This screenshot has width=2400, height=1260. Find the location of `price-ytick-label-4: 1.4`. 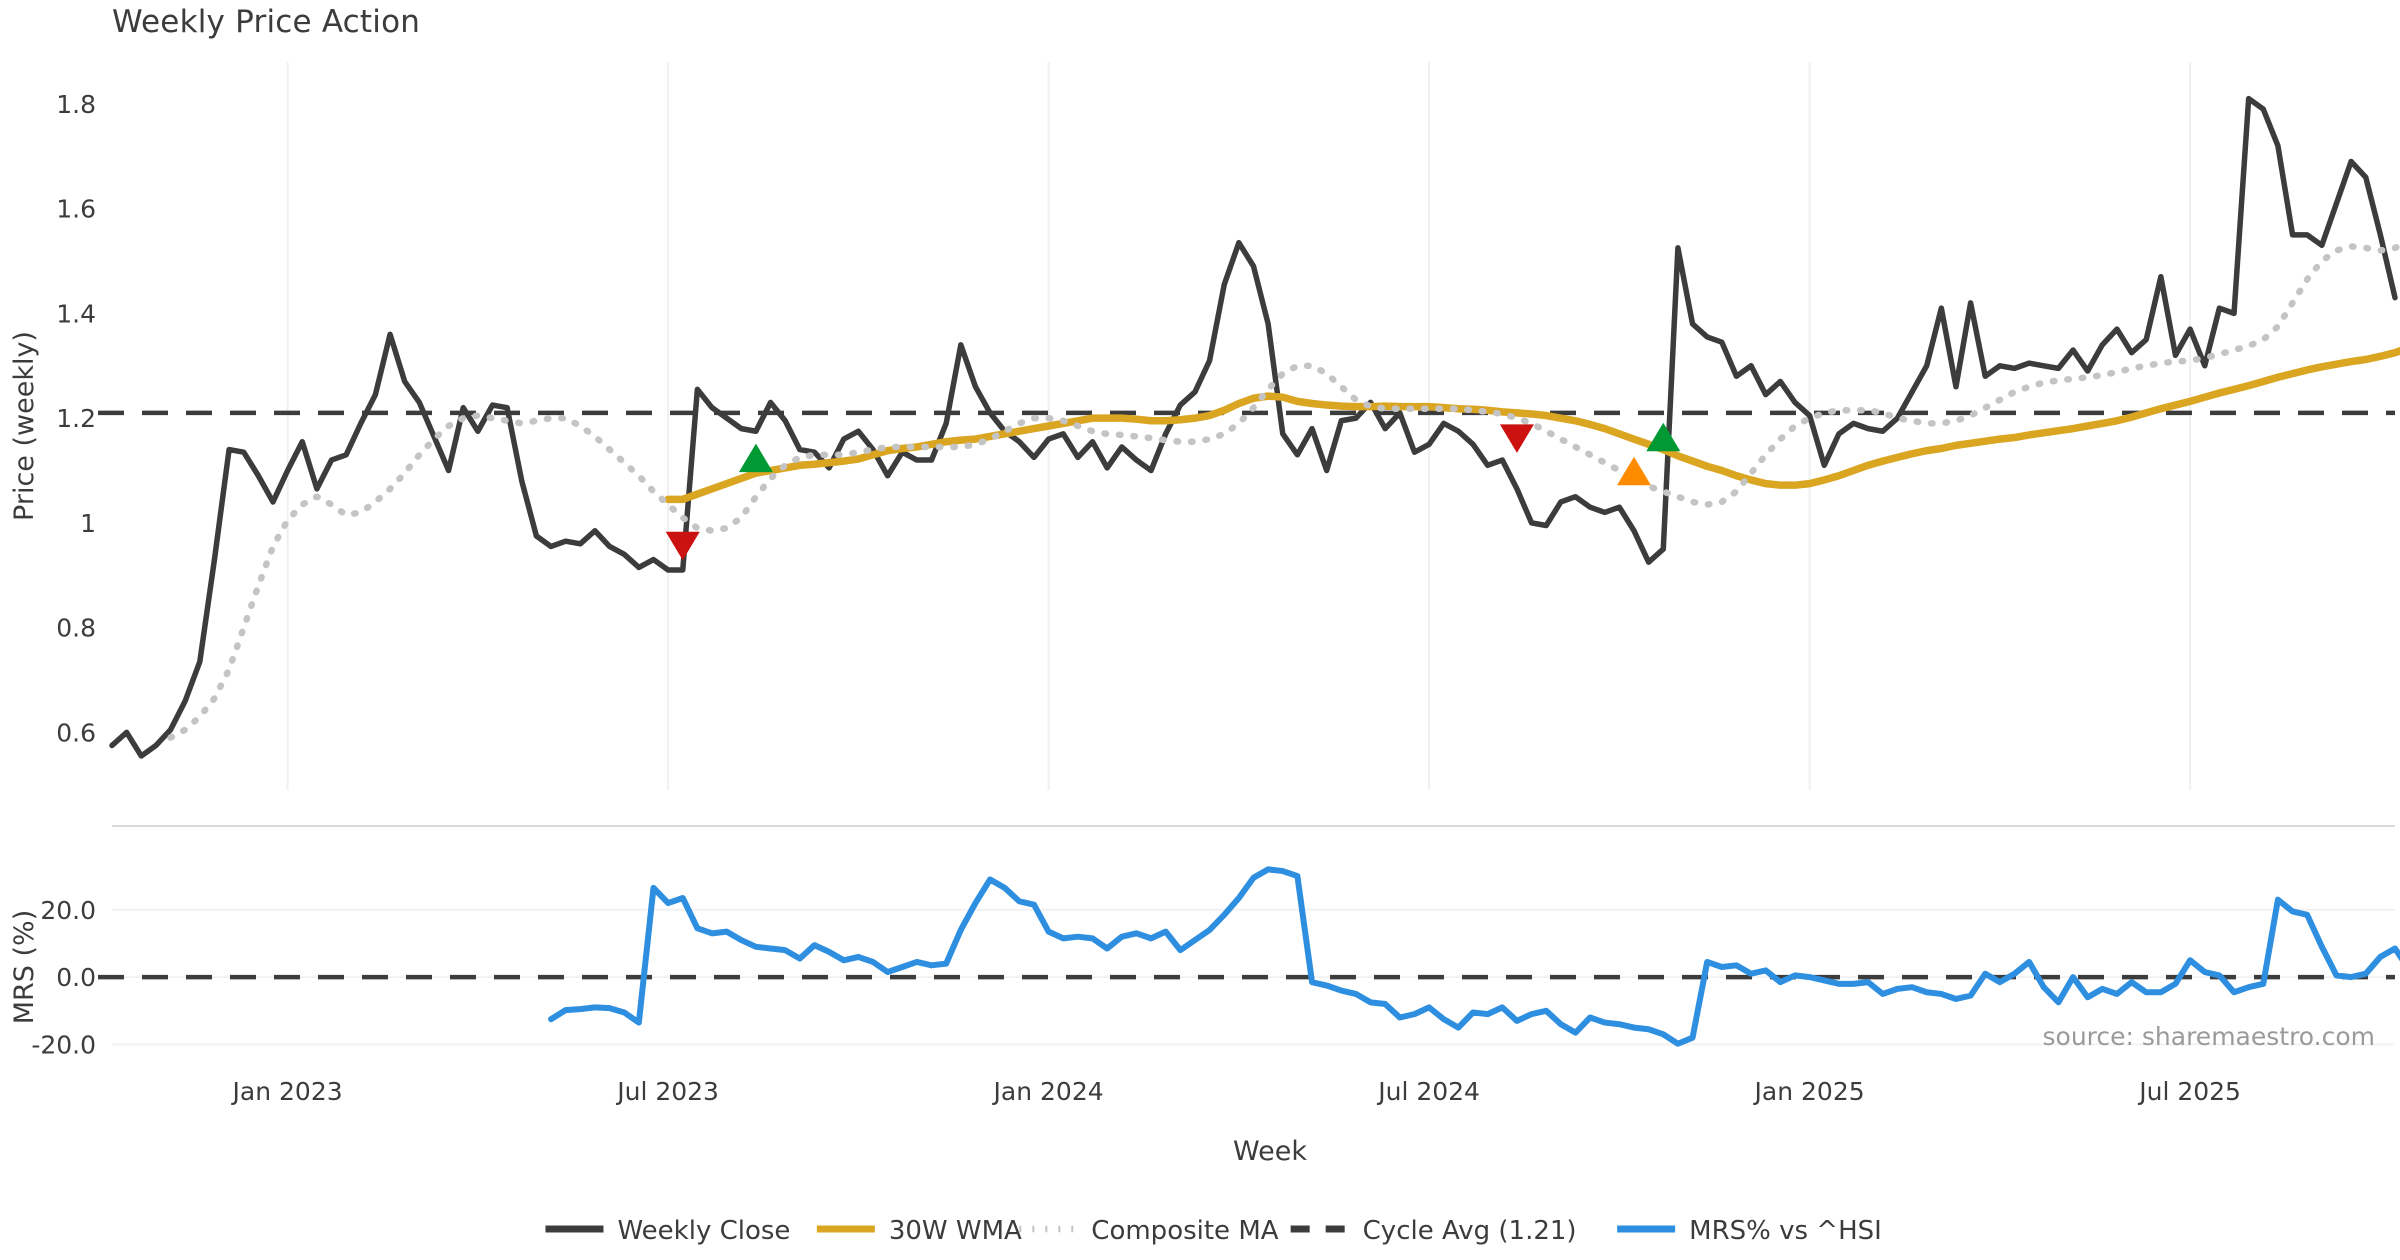

price-ytick-label-4: 1.4 is located at coordinates (76, 313).